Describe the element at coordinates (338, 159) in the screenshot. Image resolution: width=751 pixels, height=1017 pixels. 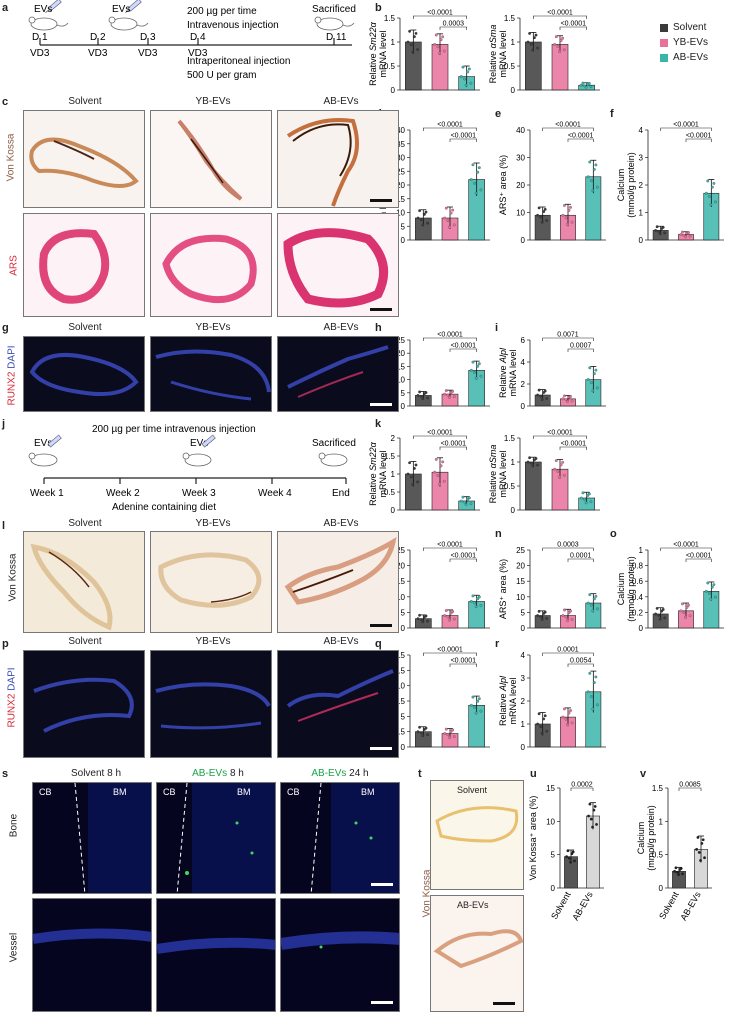
I see `micrograph-vonkossa-ab` at that location.